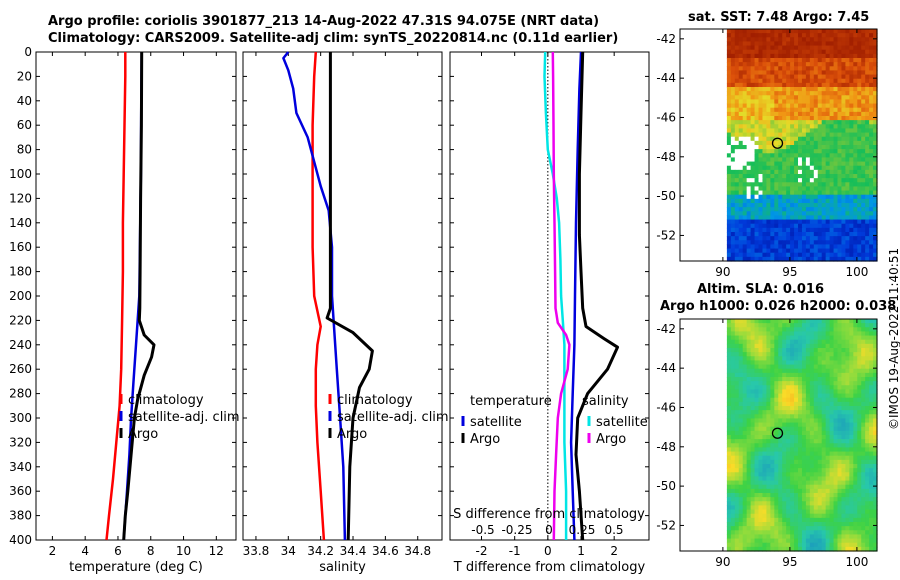  Describe the element at coordinates (320, 551) in the screenshot. I see `x-tick-label: 34.2` at that location.